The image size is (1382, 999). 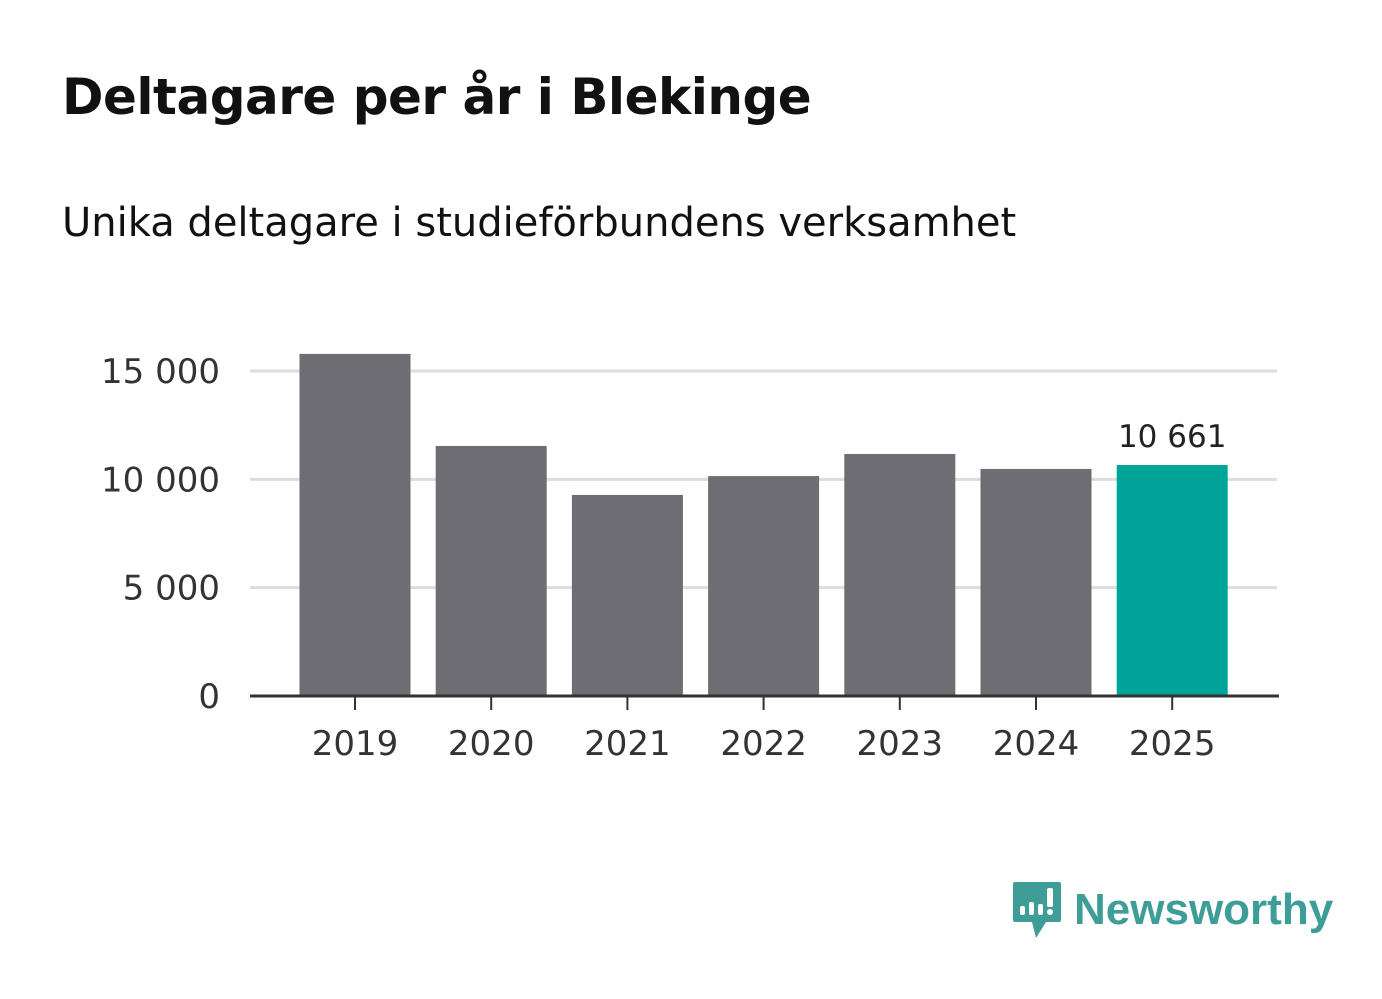 I want to click on y-tick-label: 15 000, so click(x=160, y=372).